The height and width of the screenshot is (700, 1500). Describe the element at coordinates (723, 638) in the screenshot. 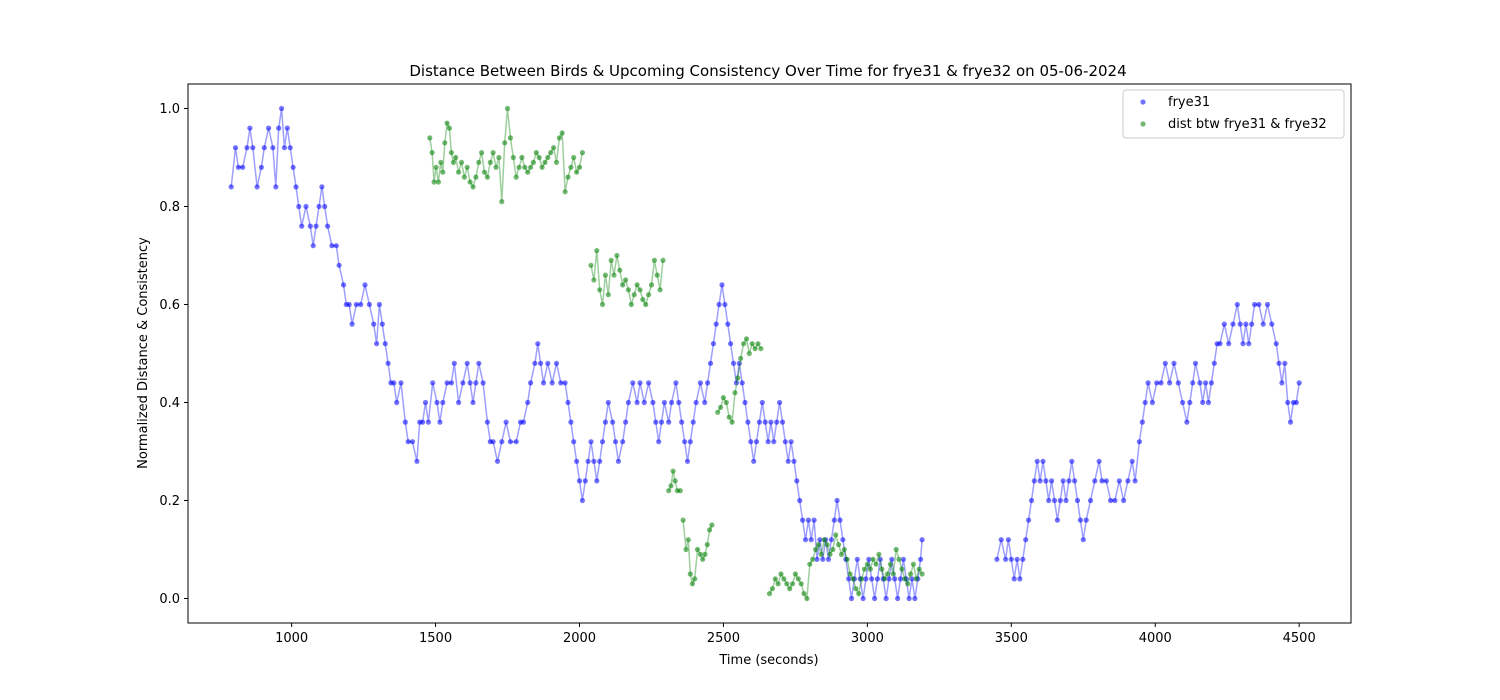

I see `x-tick-label: 2500` at that location.